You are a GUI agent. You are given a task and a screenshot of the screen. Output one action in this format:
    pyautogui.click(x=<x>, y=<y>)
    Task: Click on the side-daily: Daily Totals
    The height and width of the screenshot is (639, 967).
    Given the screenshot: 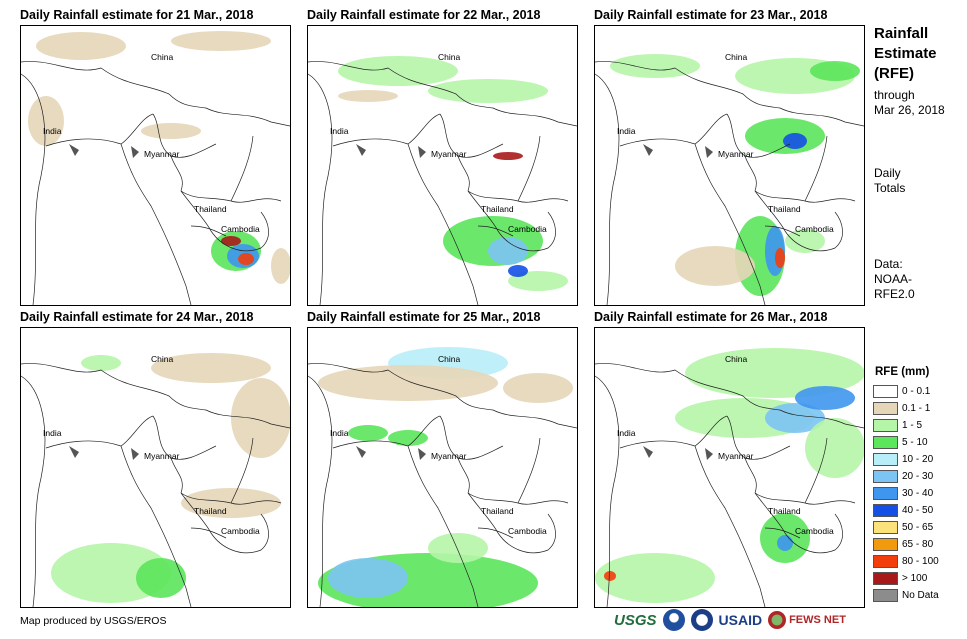 What is the action you would take?
    pyautogui.click(x=889, y=181)
    